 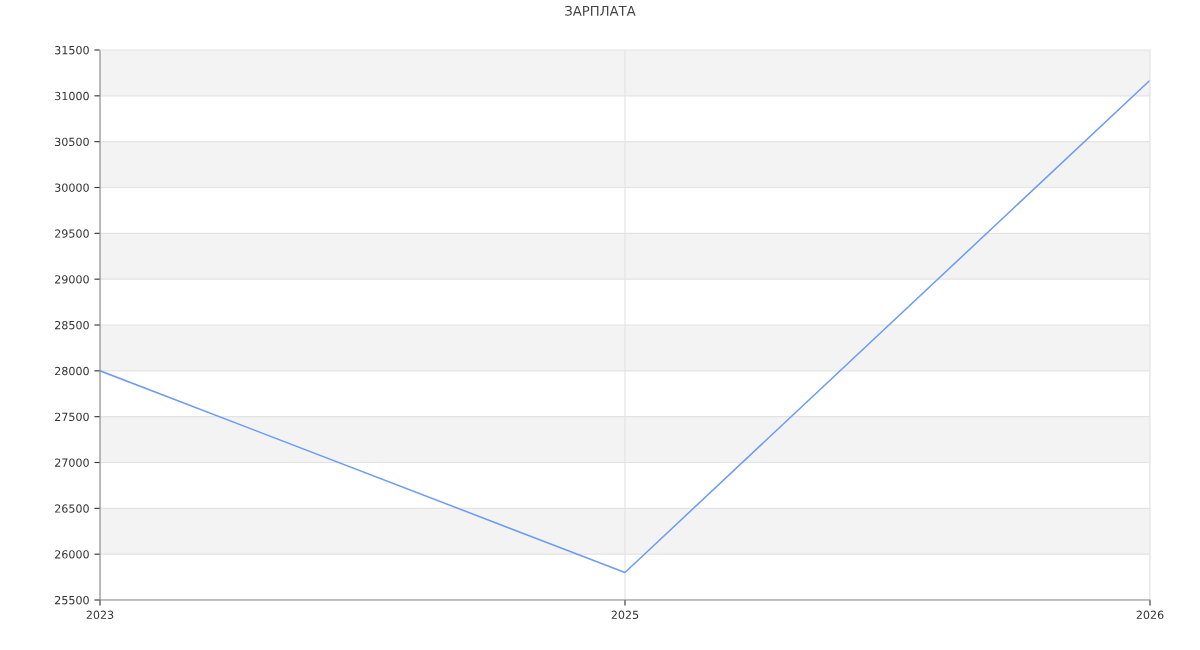 I want to click on y-tick-label: 28500, so click(x=72, y=325).